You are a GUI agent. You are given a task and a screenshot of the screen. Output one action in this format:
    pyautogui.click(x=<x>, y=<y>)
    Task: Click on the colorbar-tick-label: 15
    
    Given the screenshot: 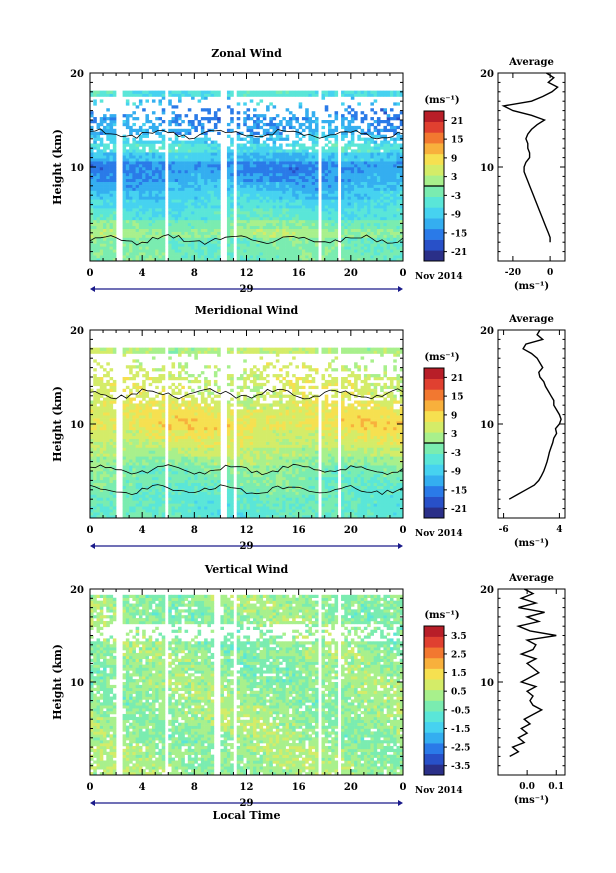 What is the action you would take?
    pyautogui.click(x=457, y=398)
    